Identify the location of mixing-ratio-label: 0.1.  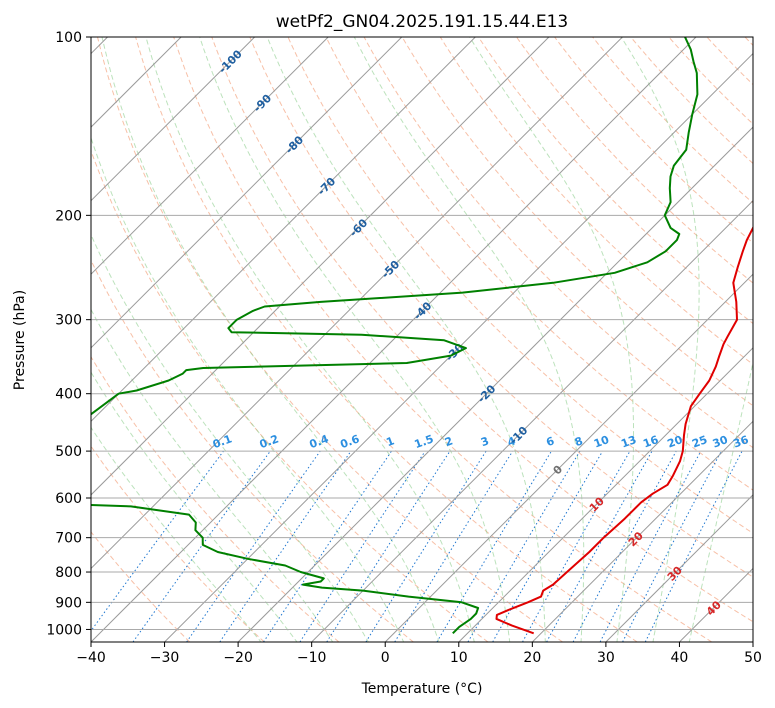
(222, 441).